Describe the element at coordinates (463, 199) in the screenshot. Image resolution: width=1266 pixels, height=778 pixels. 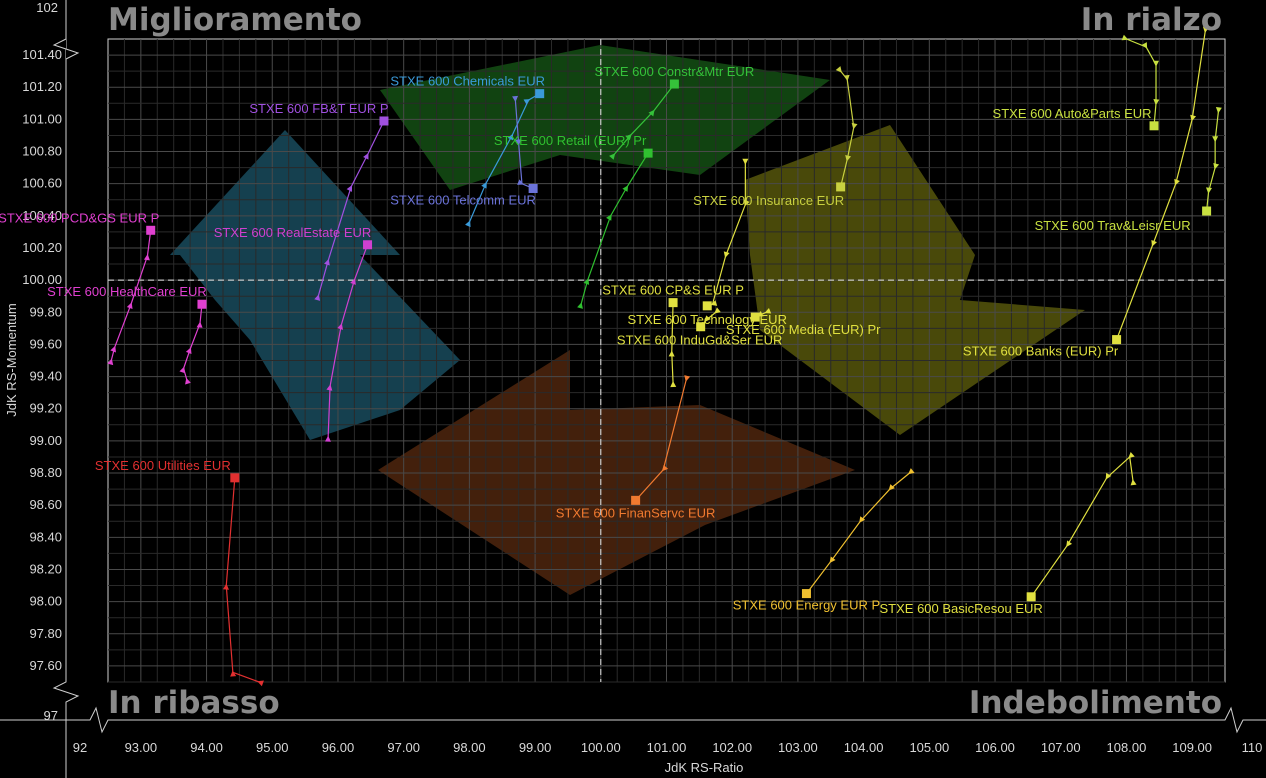
I see `series-label: STXE 600 Telcomm EUR` at that location.